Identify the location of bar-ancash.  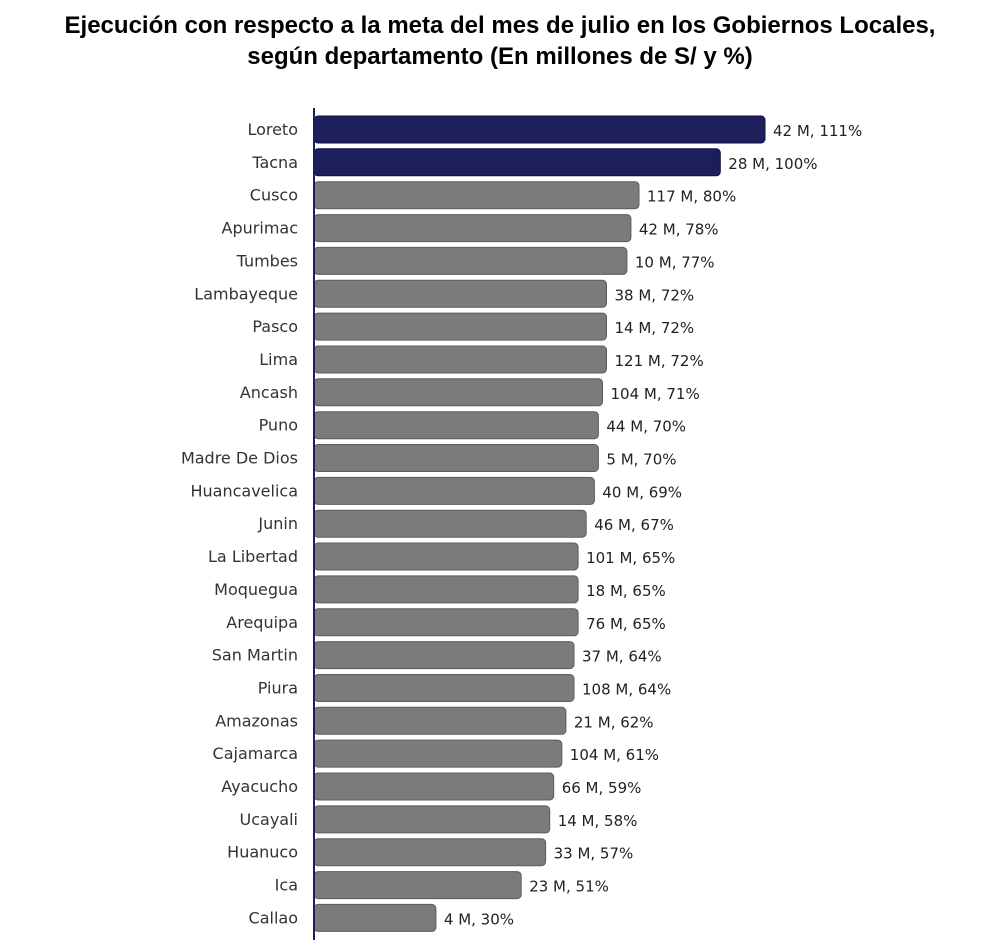
(458, 392).